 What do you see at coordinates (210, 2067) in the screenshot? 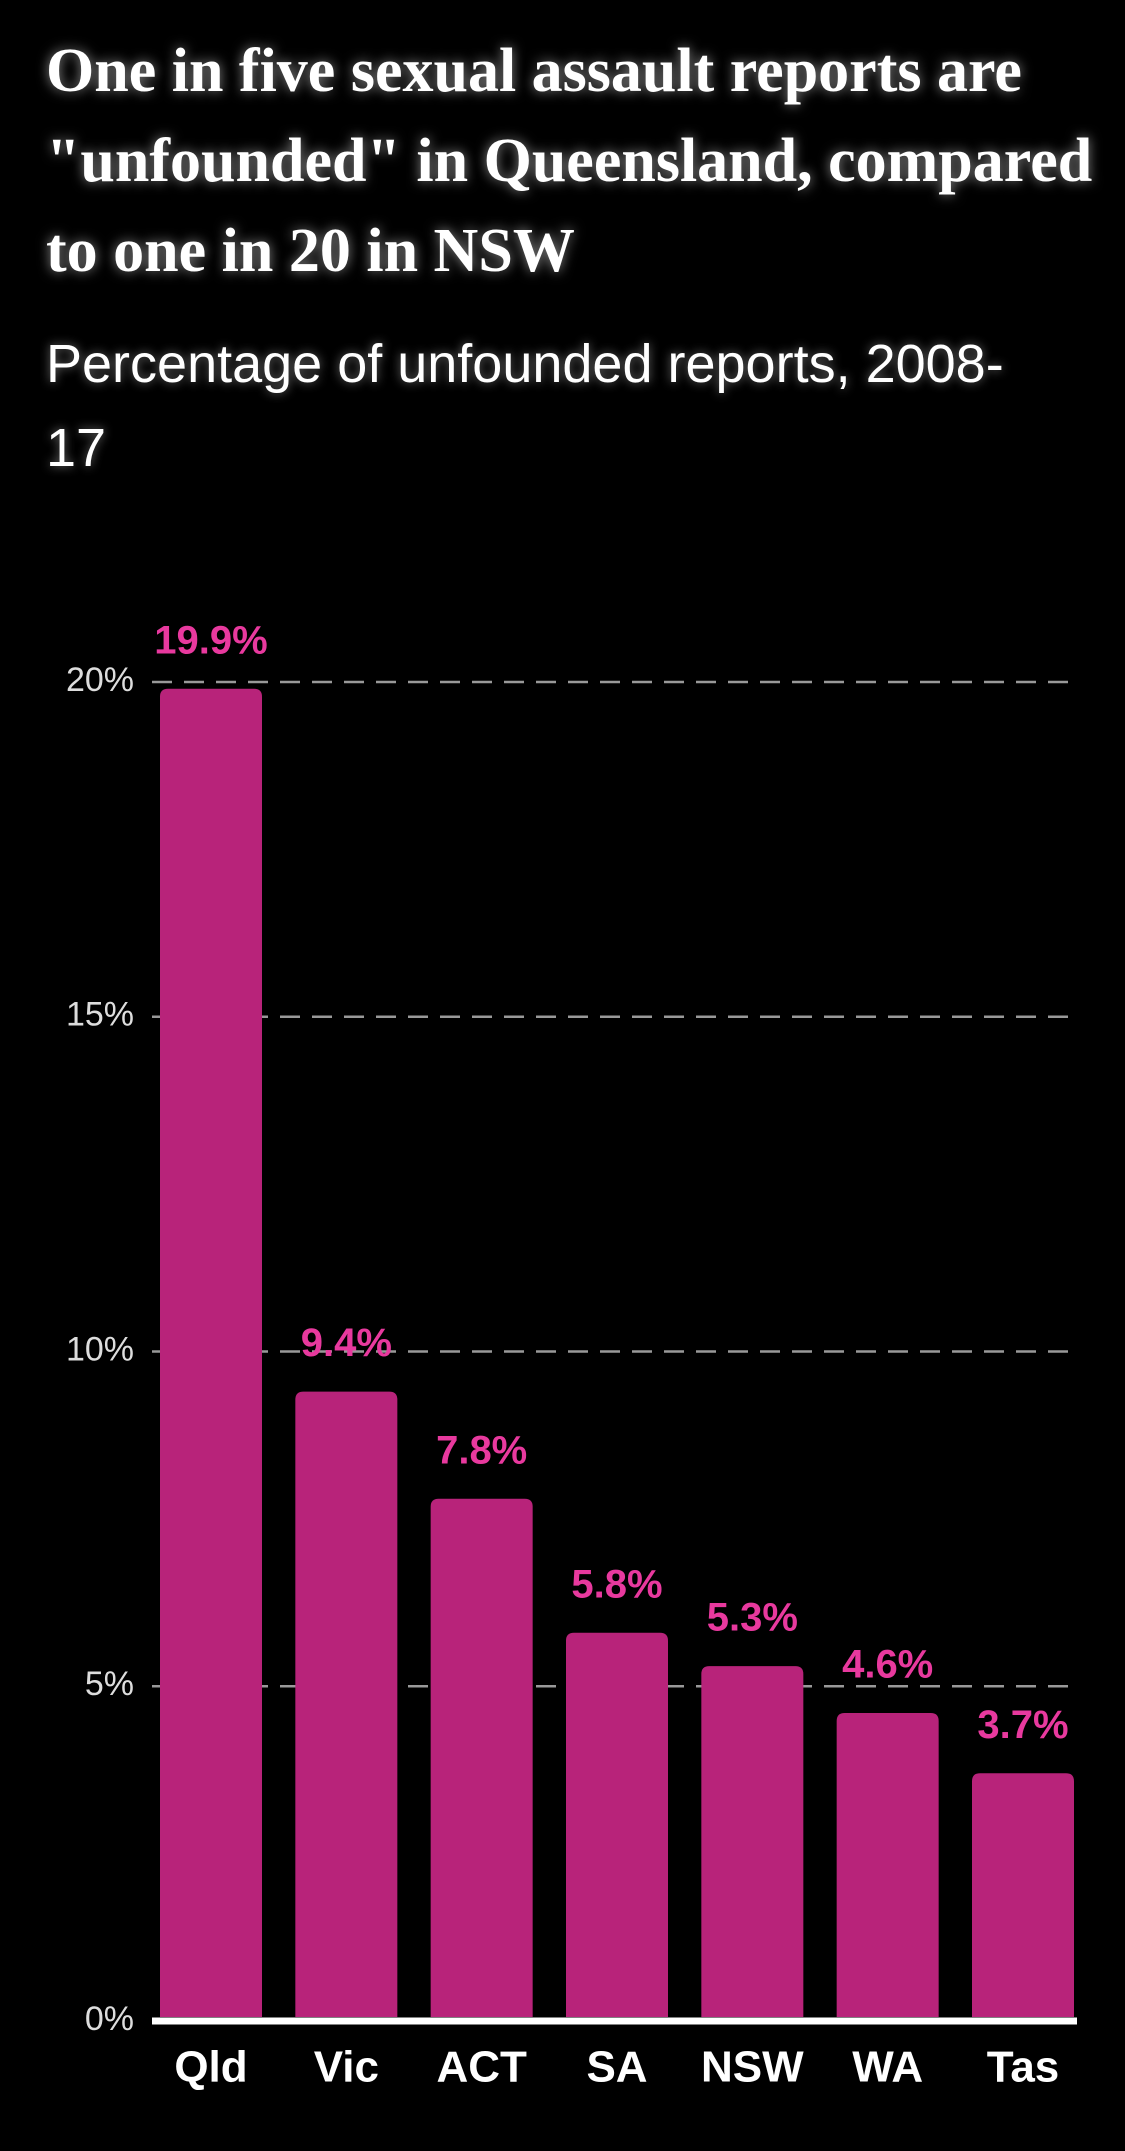
I see `x-tick-label: Qld` at bounding box center [210, 2067].